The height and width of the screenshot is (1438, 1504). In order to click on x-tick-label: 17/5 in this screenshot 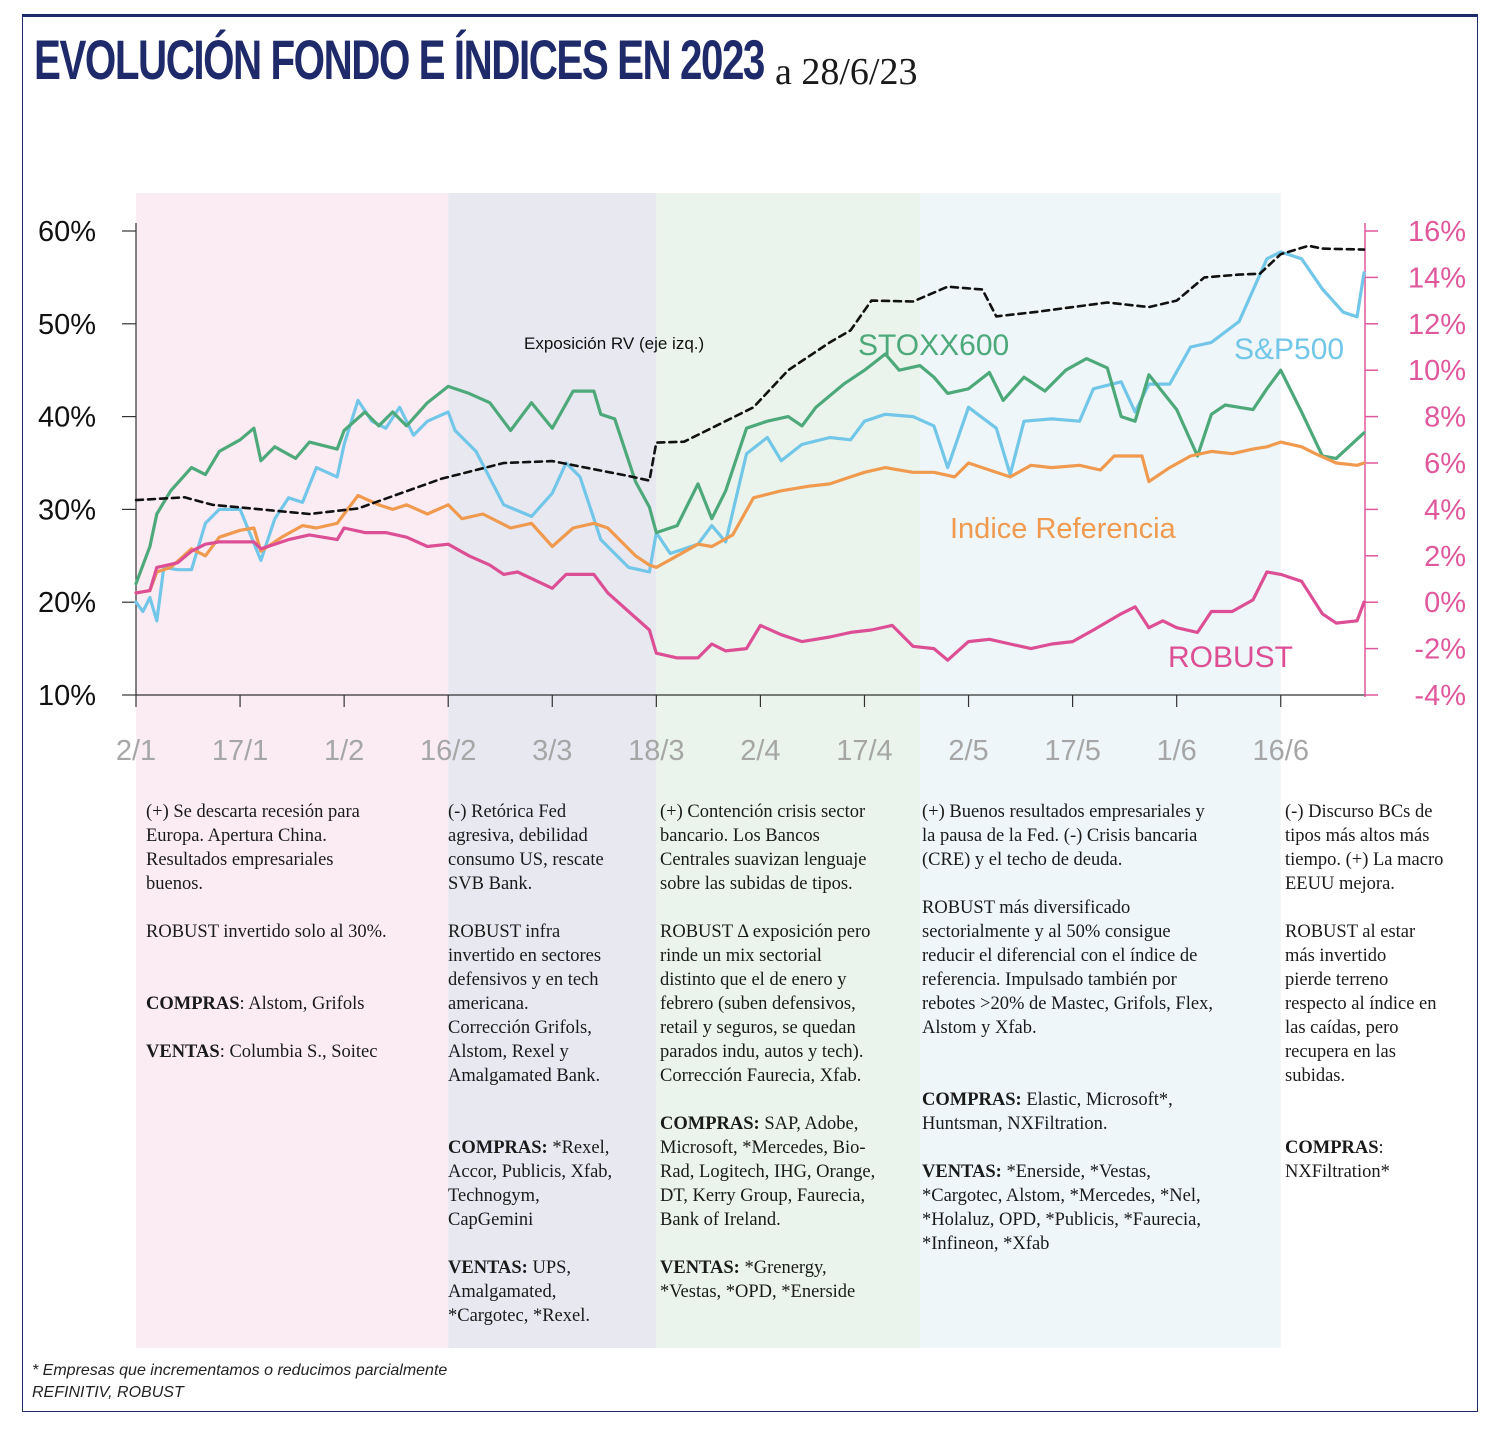, I will do `click(1072, 751)`.